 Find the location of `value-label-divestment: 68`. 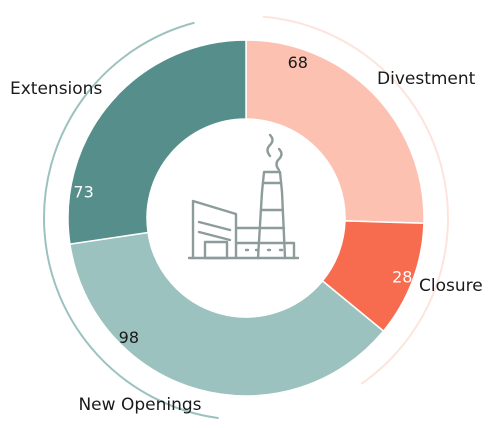

value-label-divestment: 68 is located at coordinates (298, 62).